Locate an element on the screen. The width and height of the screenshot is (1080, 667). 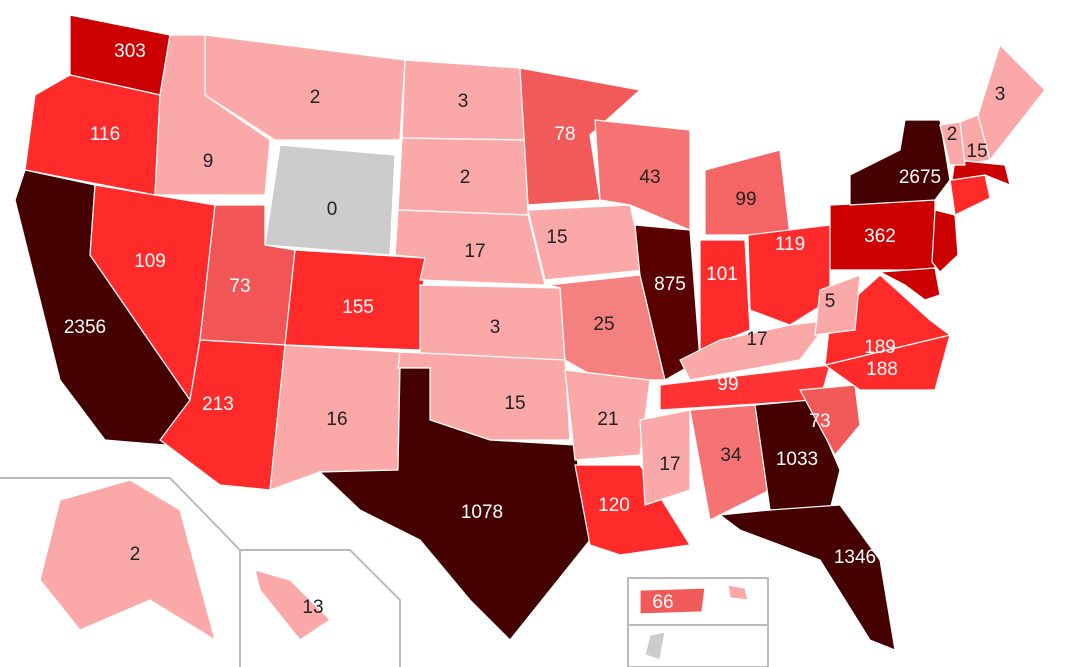
state-value: 189 is located at coordinates (880, 347).